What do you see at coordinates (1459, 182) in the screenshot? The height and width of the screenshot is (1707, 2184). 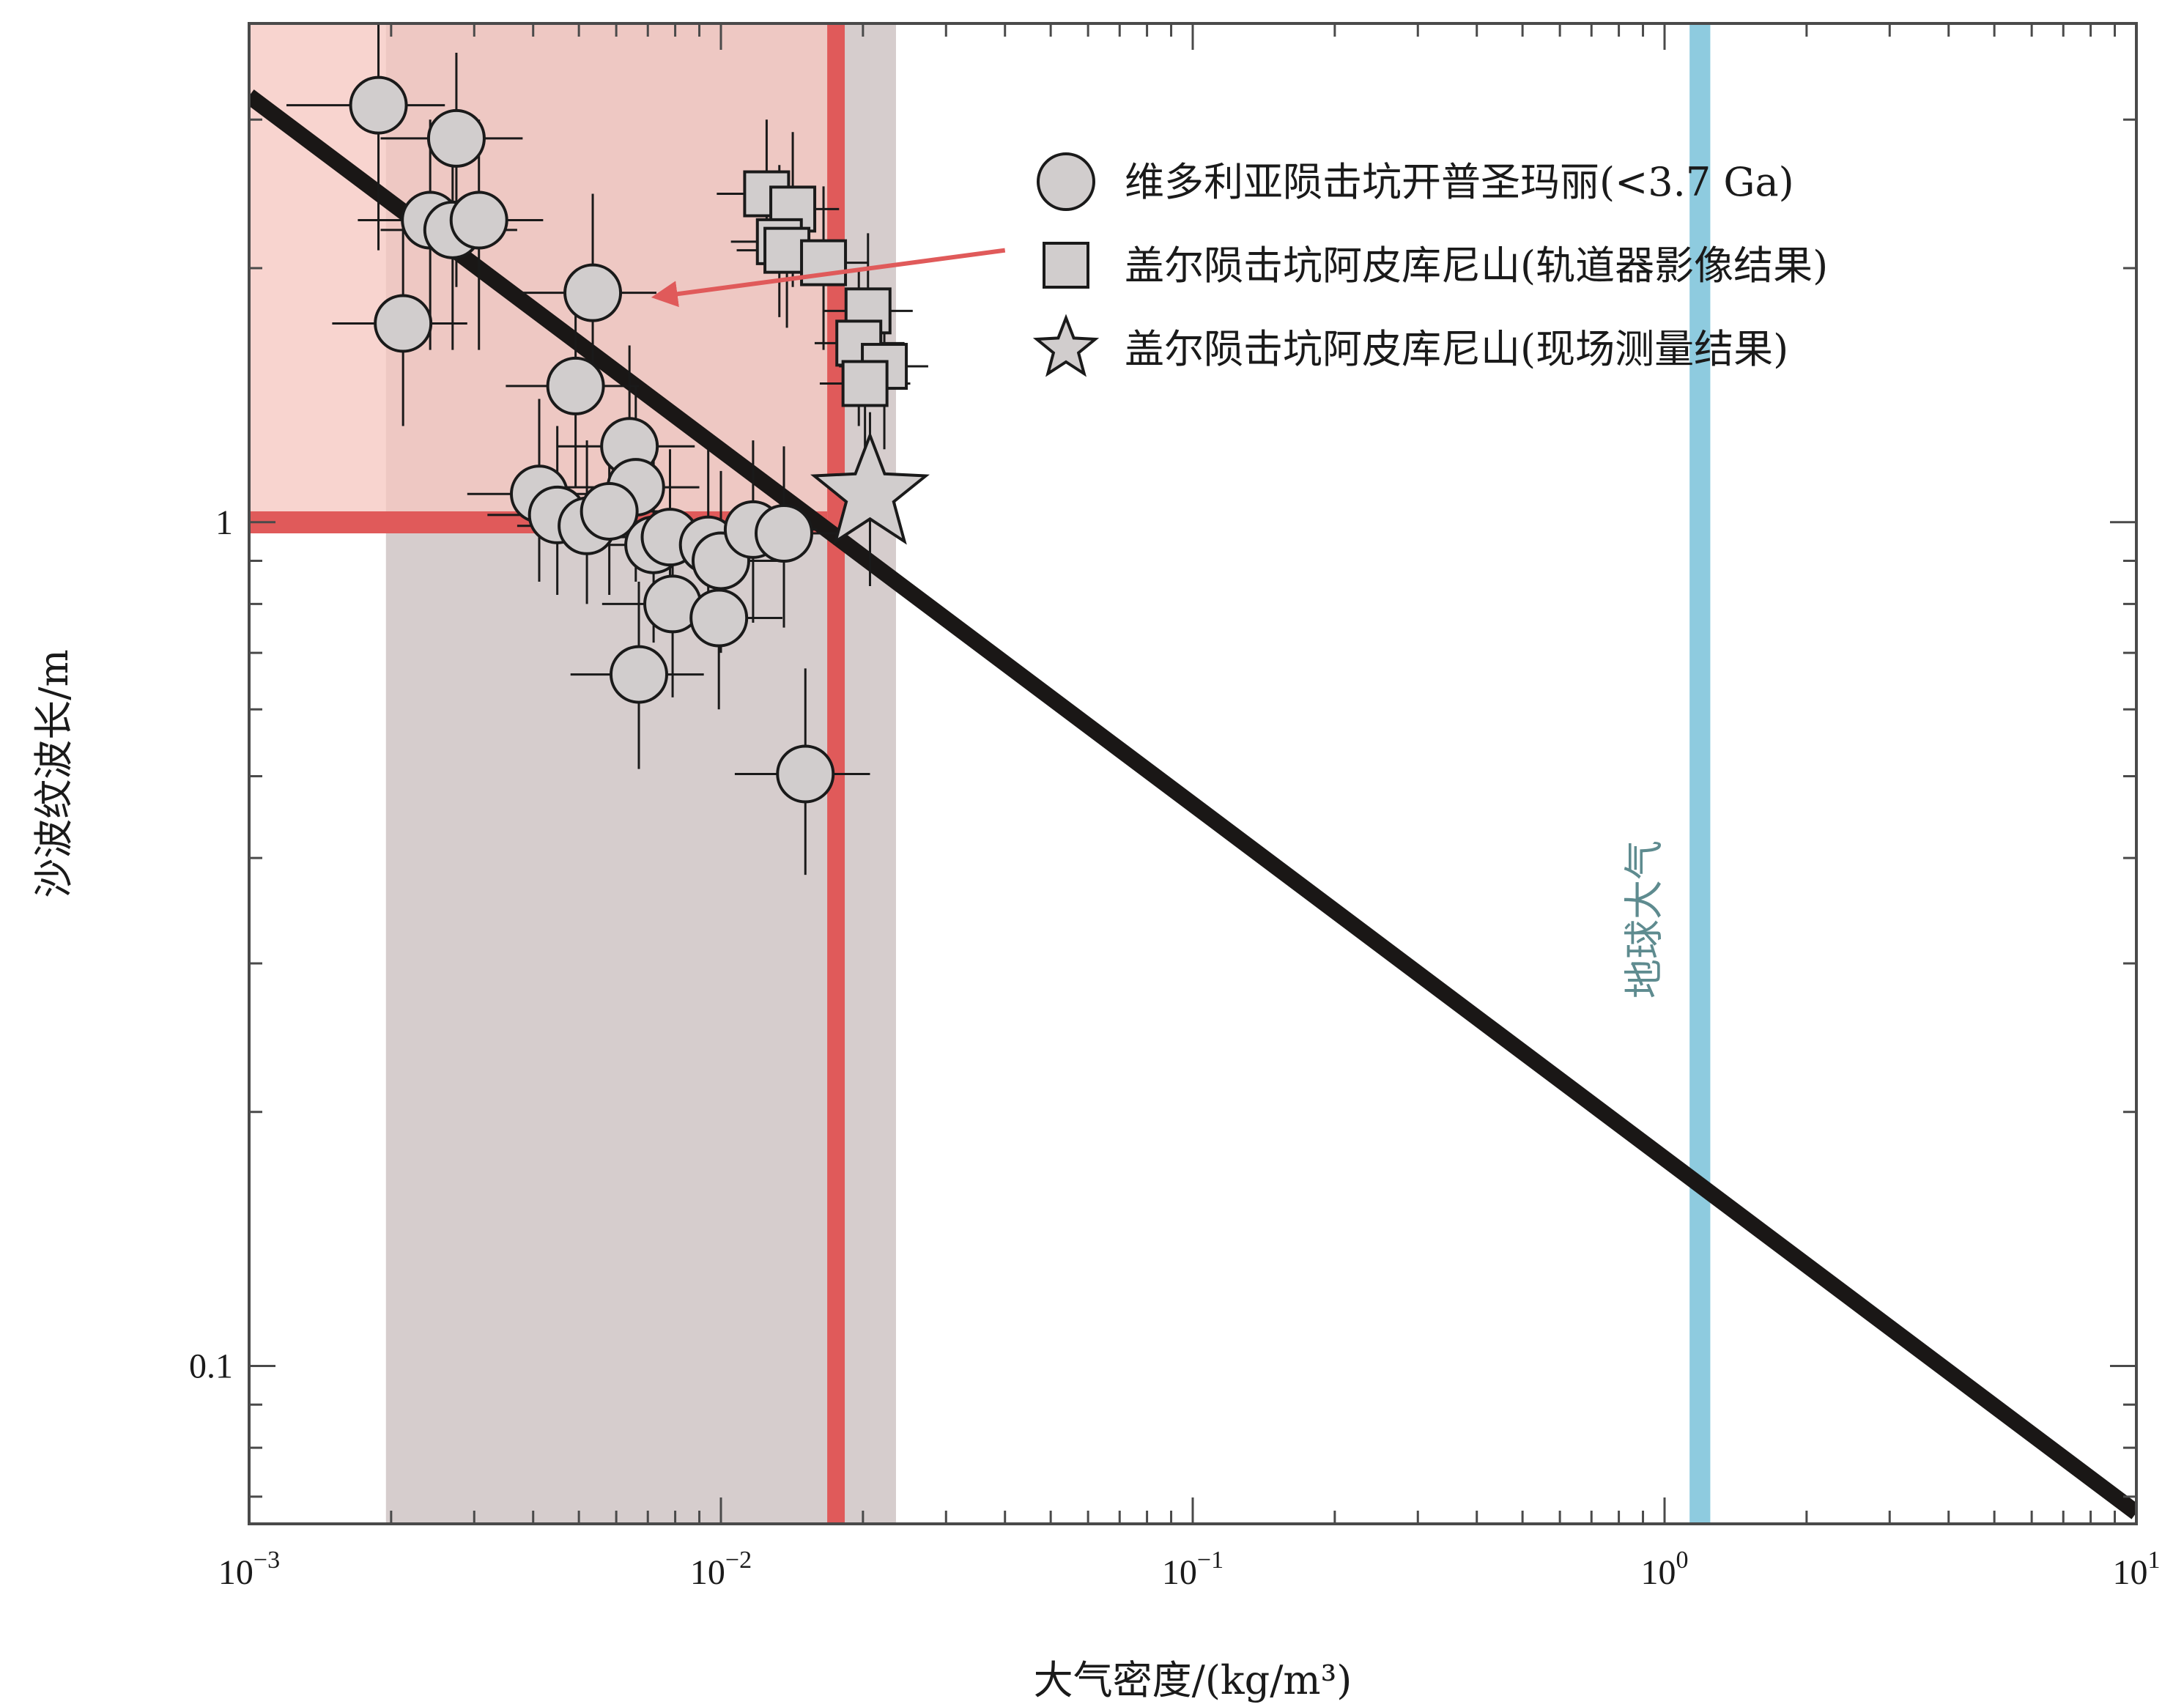 I see `legend-label: 维多利亚陨击坑开普圣玛丽(<3.7 Ga)` at bounding box center [1459, 182].